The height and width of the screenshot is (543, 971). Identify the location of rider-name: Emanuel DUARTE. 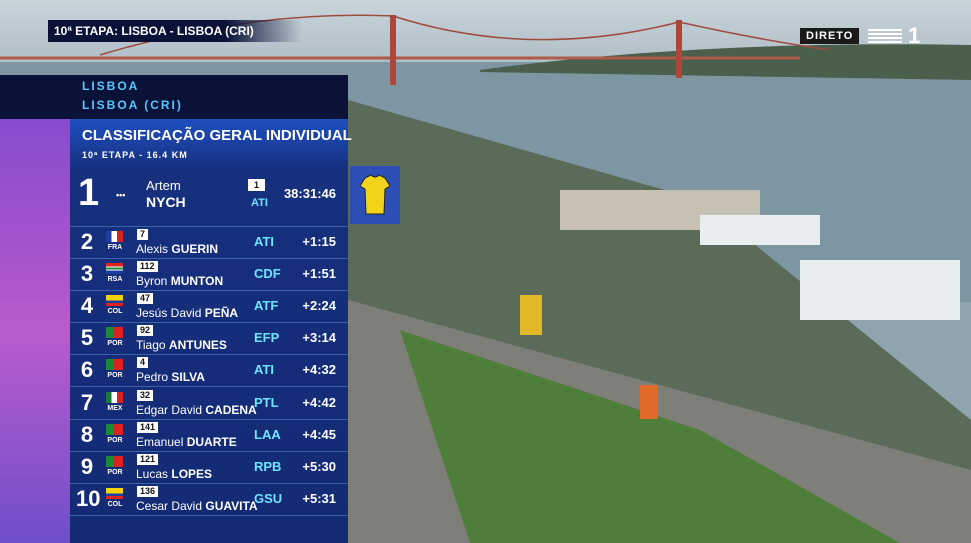
(186, 442).